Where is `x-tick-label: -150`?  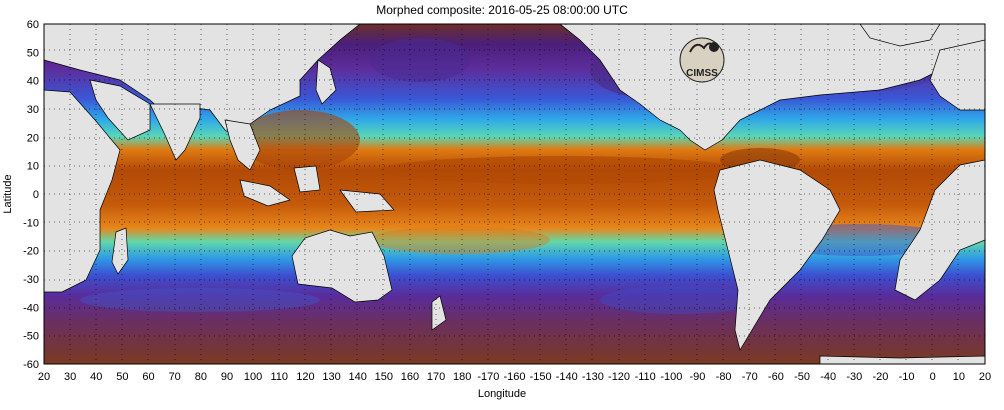 x-tick-label: -150 is located at coordinates (541, 377).